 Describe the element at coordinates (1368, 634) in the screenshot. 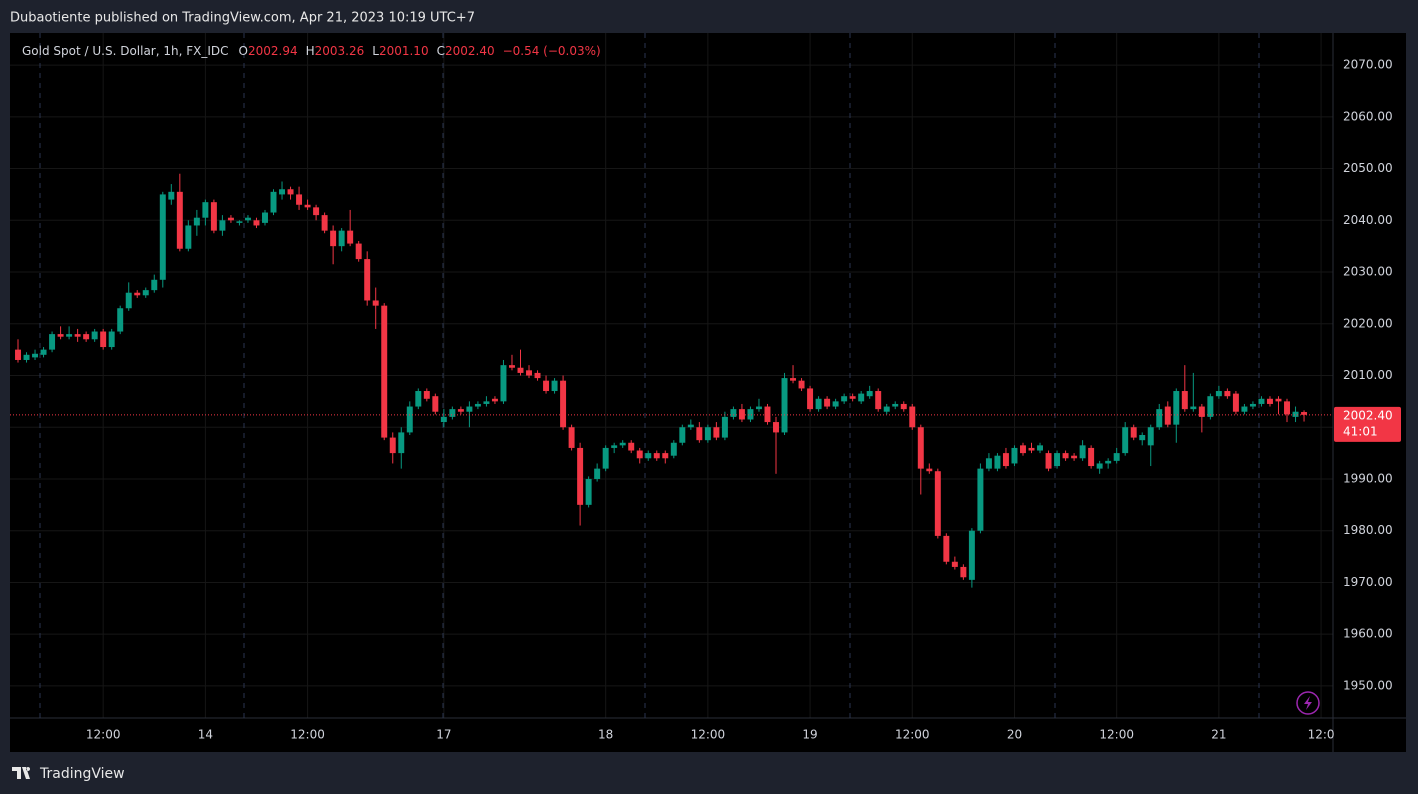

I see `y-tick-label: 1960.00` at that location.